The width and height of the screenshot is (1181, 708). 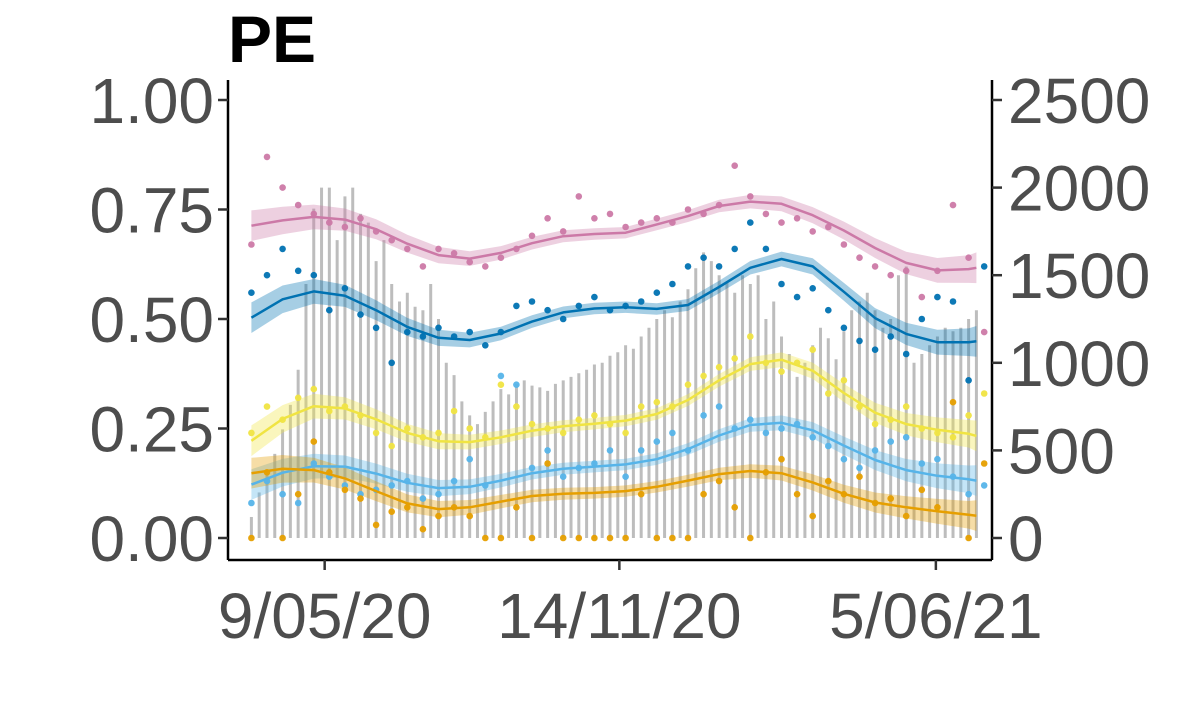 I want to click on y-tick-label: 0.25, so click(x=151, y=430).